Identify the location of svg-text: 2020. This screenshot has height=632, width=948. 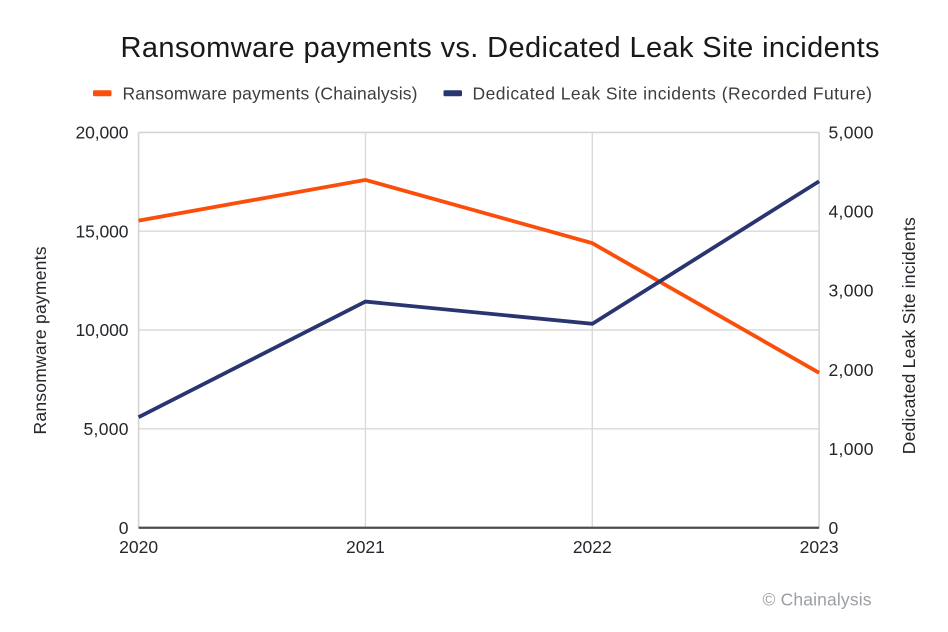
(138, 547).